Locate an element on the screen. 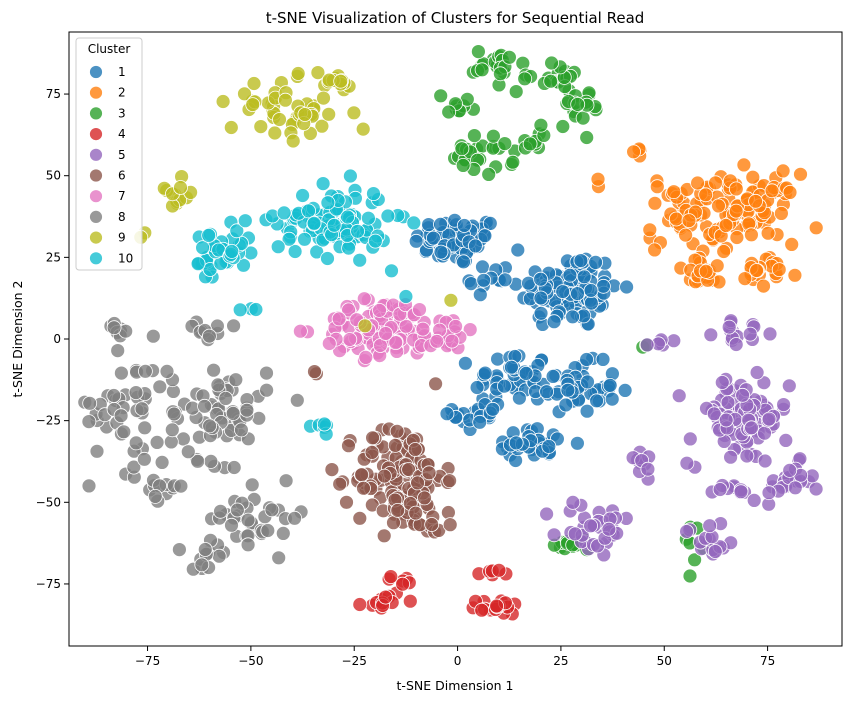 Image resolution: width=853 pixels, height=701 pixels. y-tick-label: 0 is located at coordinates (57, 339).